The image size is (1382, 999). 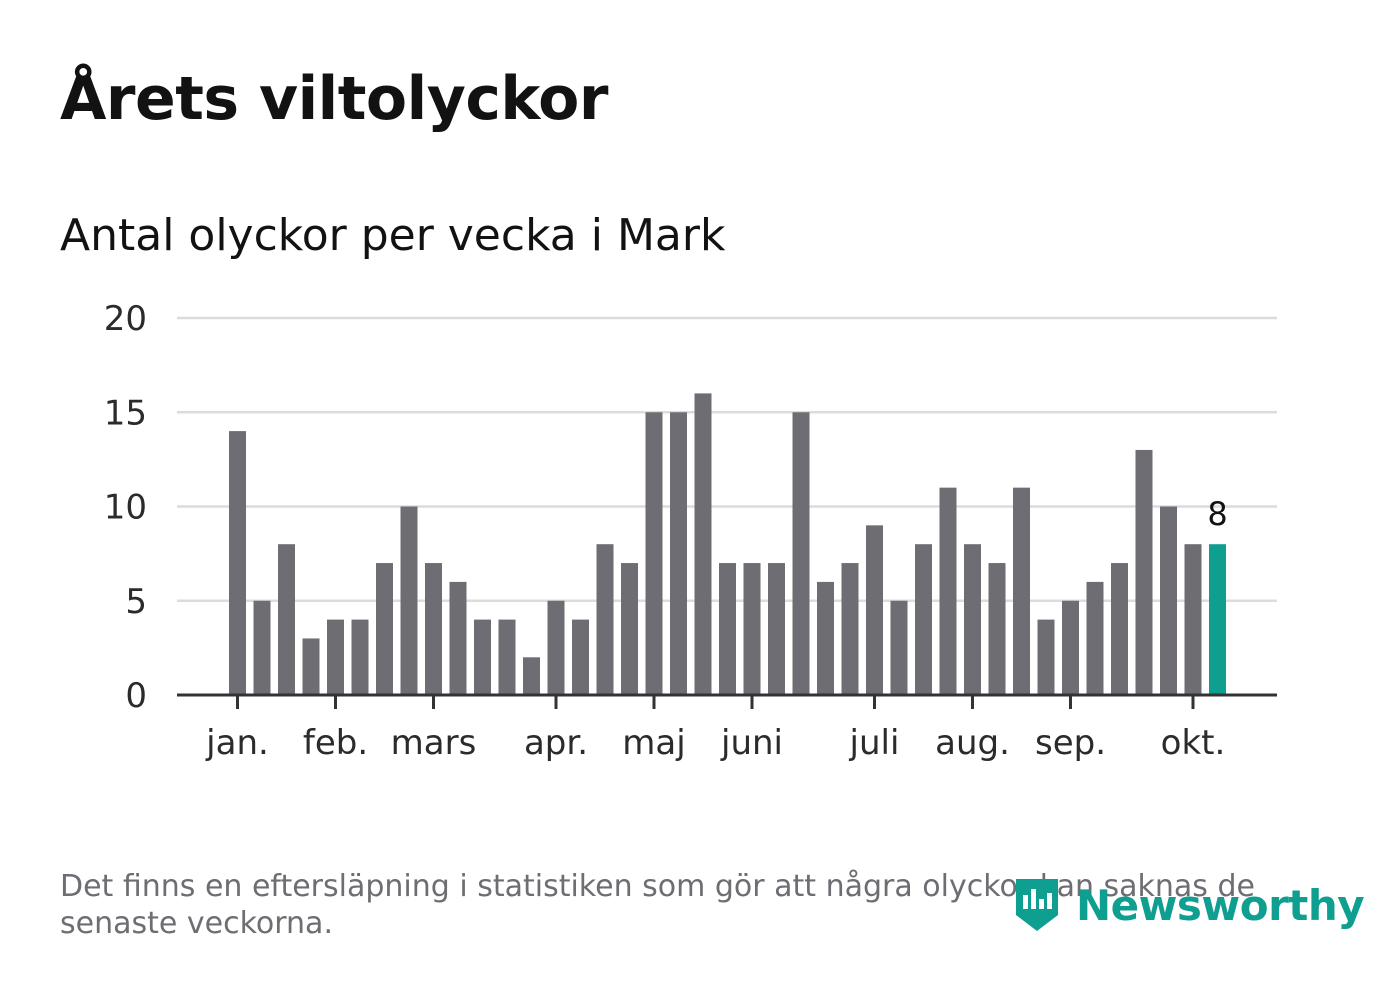 What do you see at coordinates (136, 696) in the screenshot?
I see `y-tick-label: 0` at bounding box center [136, 696].